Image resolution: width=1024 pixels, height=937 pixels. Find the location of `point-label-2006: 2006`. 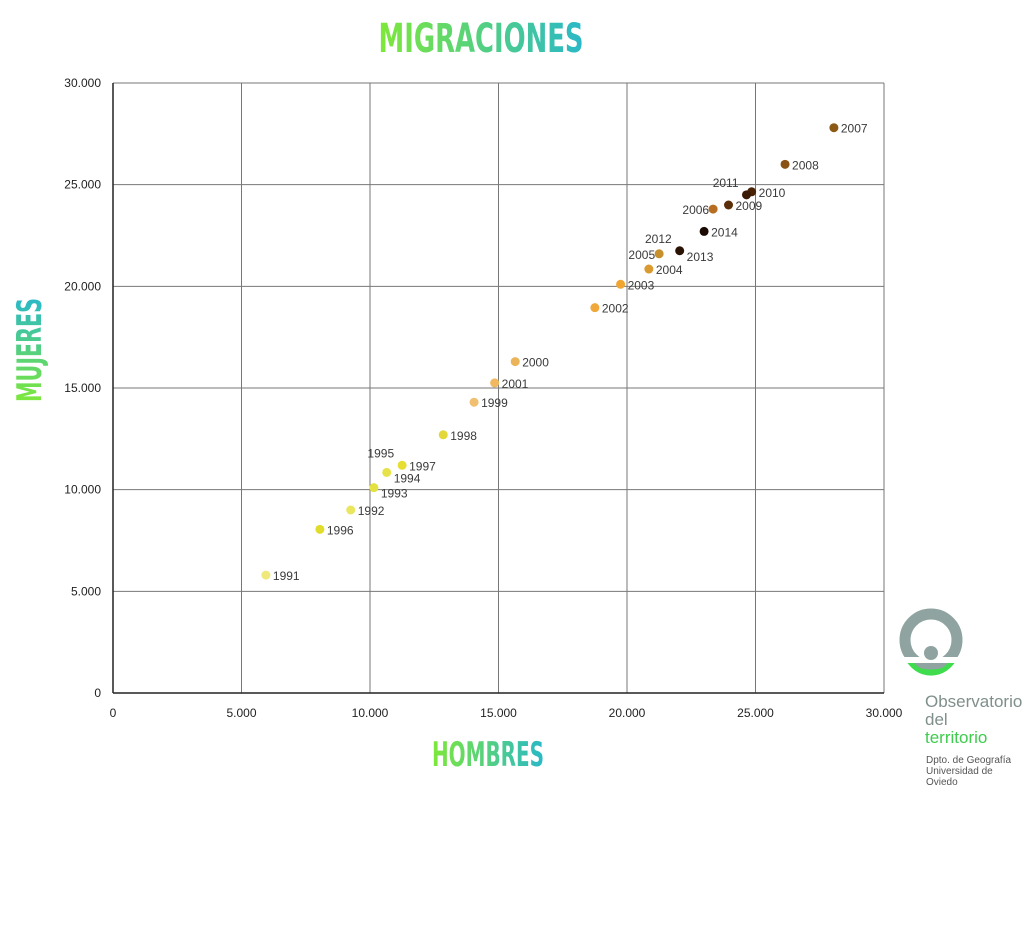

point-label-2006: 2006 is located at coordinates (695, 210).